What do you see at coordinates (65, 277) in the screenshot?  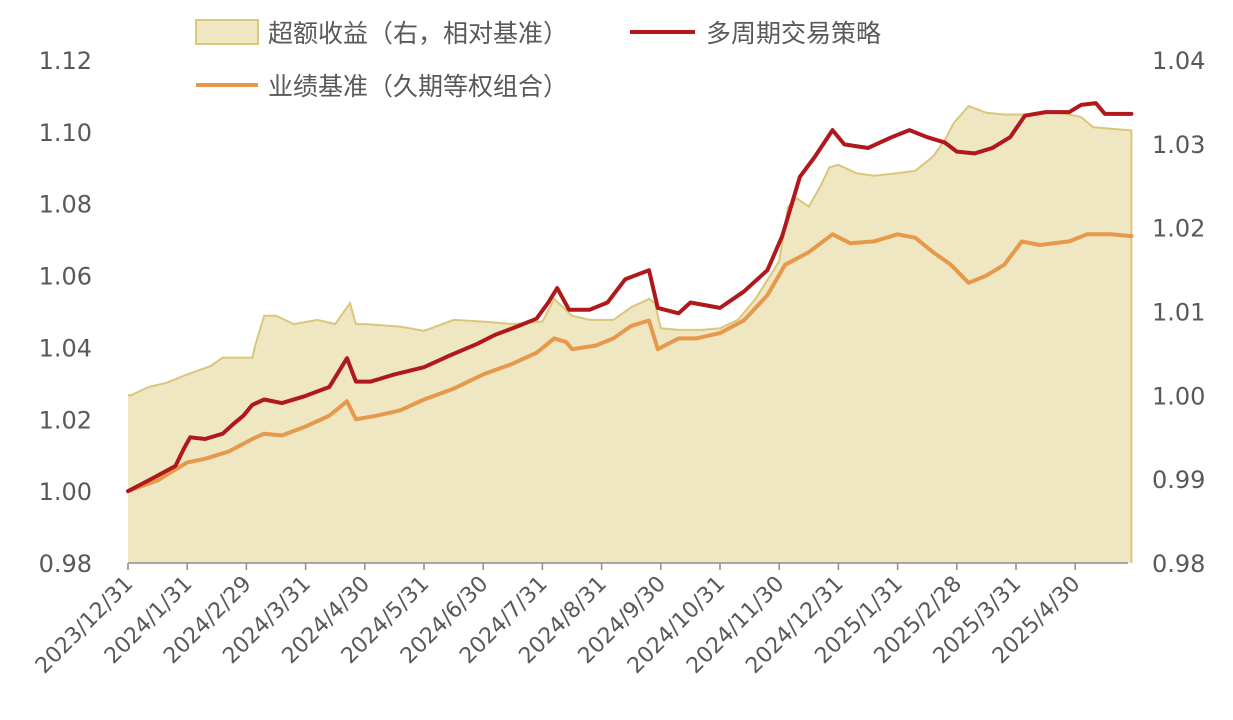 I see `left-y-tick-label: 1.06` at bounding box center [65, 277].